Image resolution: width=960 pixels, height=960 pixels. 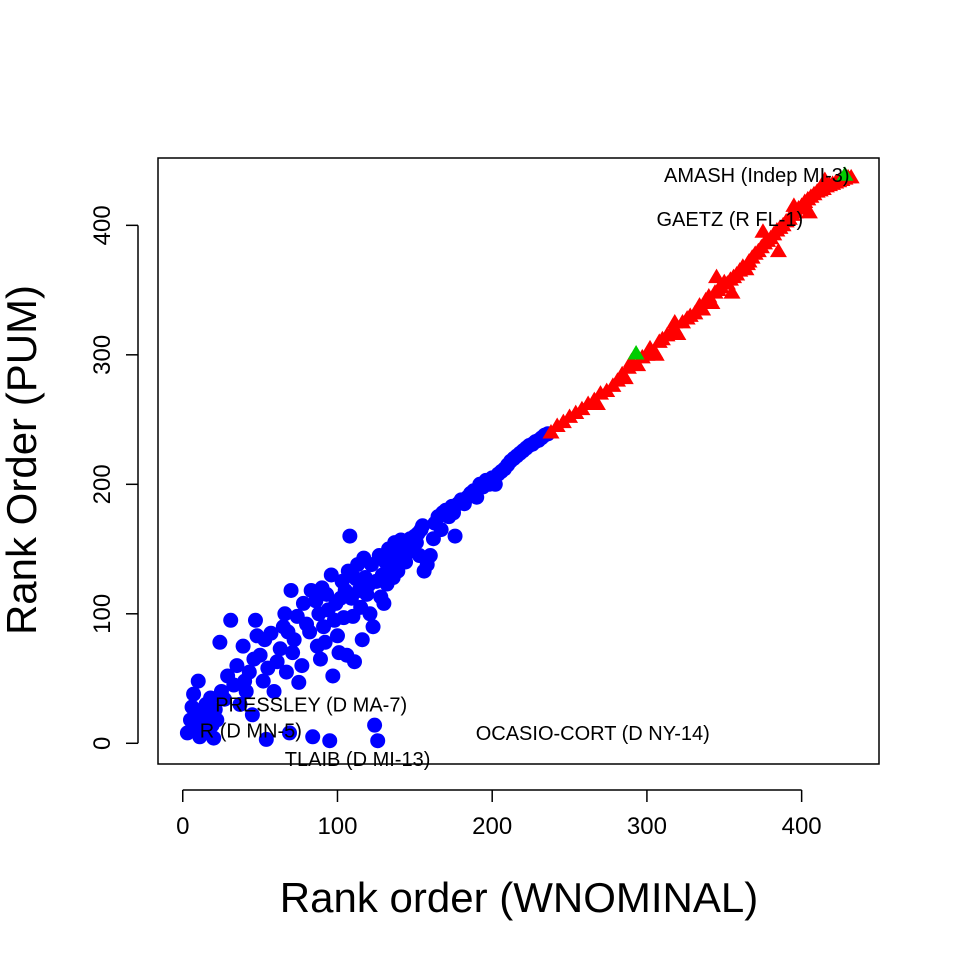 What do you see at coordinates (337, 826) in the screenshot?
I see `x-tick-label: 100` at bounding box center [337, 826].